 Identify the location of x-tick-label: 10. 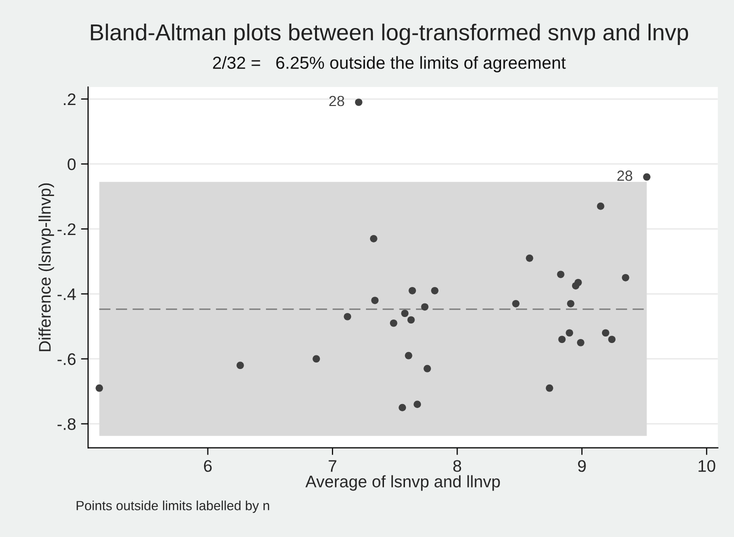
(707, 466).